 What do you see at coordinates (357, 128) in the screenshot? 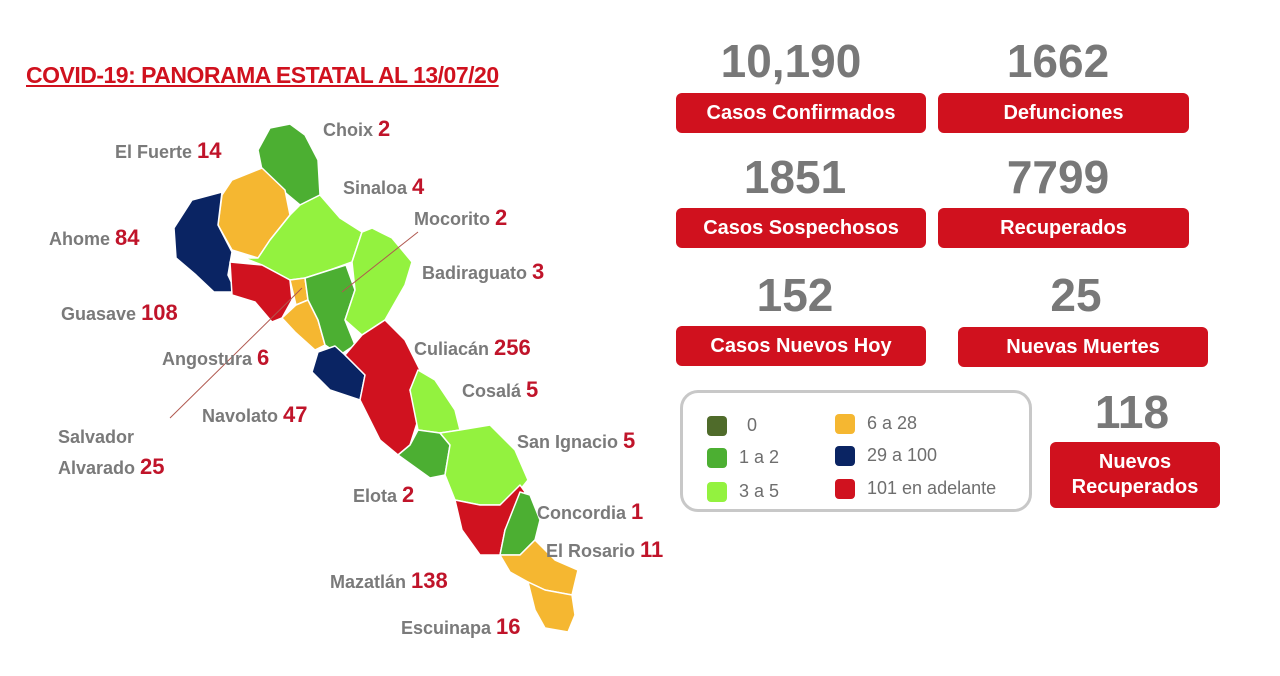
I see `label-choix: Choix 2` at bounding box center [357, 128].